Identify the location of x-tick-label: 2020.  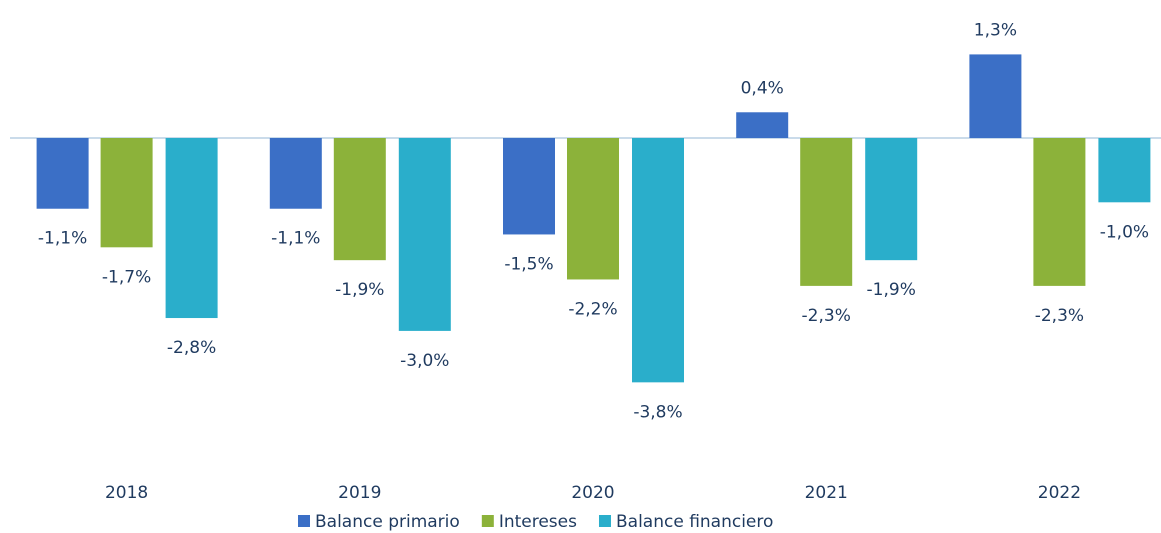
(592, 493).